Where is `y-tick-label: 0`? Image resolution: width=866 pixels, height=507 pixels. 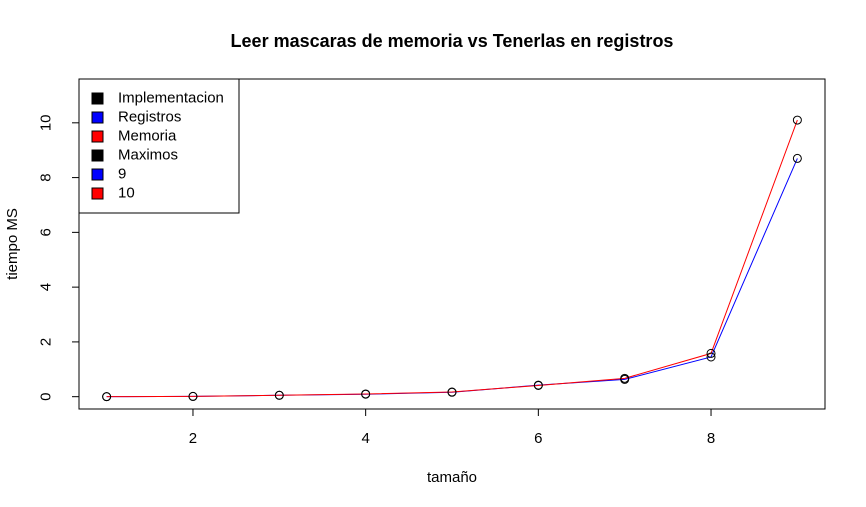
y-tick-label: 0 is located at coordinates (46, 397).